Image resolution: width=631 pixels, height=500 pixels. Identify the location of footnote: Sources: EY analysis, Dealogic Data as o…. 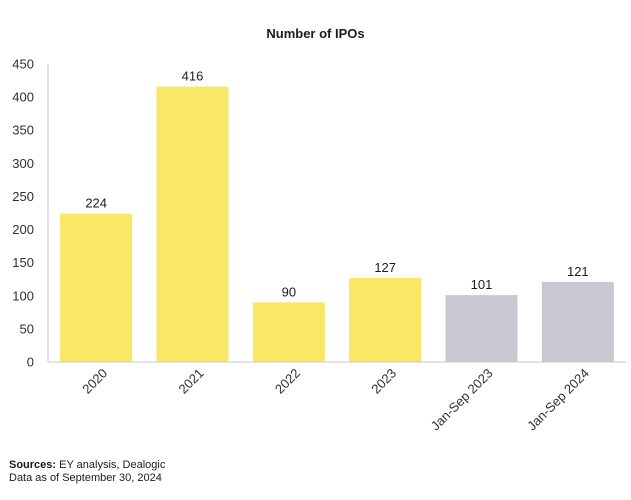
(87, 472).